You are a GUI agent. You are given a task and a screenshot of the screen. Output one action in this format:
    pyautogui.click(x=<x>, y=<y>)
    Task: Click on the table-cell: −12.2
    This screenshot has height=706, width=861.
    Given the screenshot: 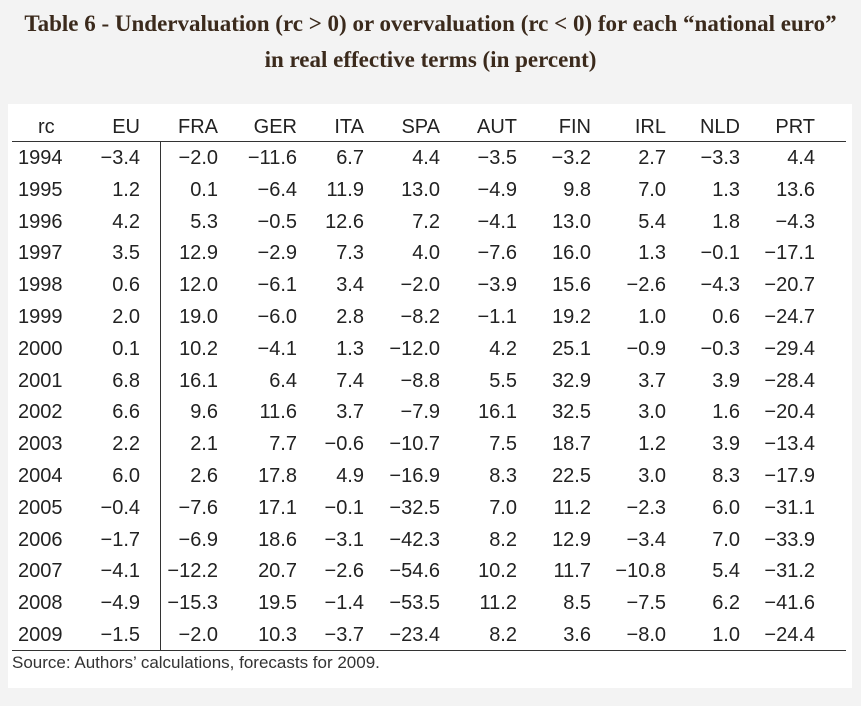 What is the action you would take?
    pyautogui.click(x=192, y=571)
    